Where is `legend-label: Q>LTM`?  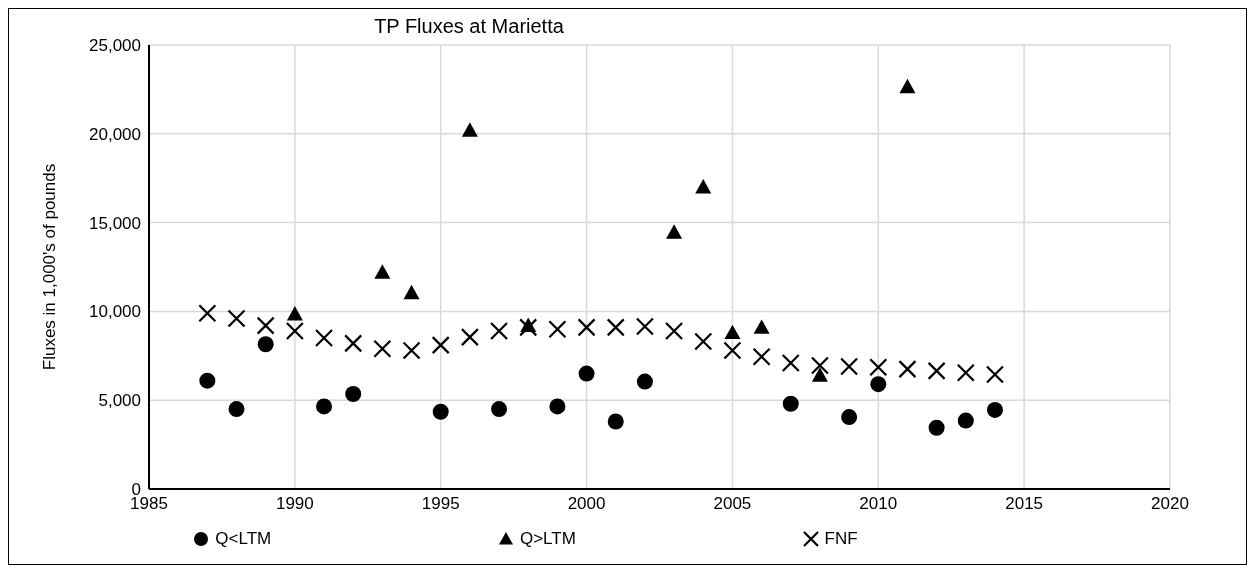
legend-label: Q>LTM is located at coordinates (547, 539).